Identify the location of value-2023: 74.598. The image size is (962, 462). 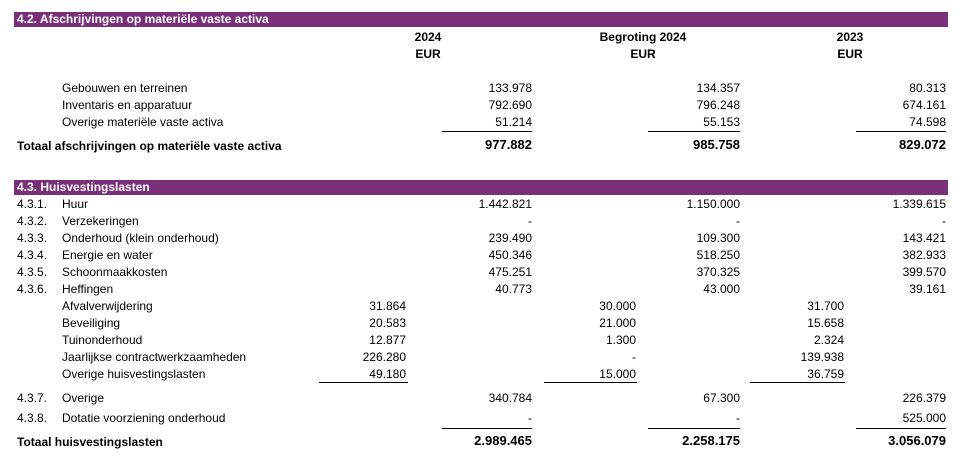
(927, 122).